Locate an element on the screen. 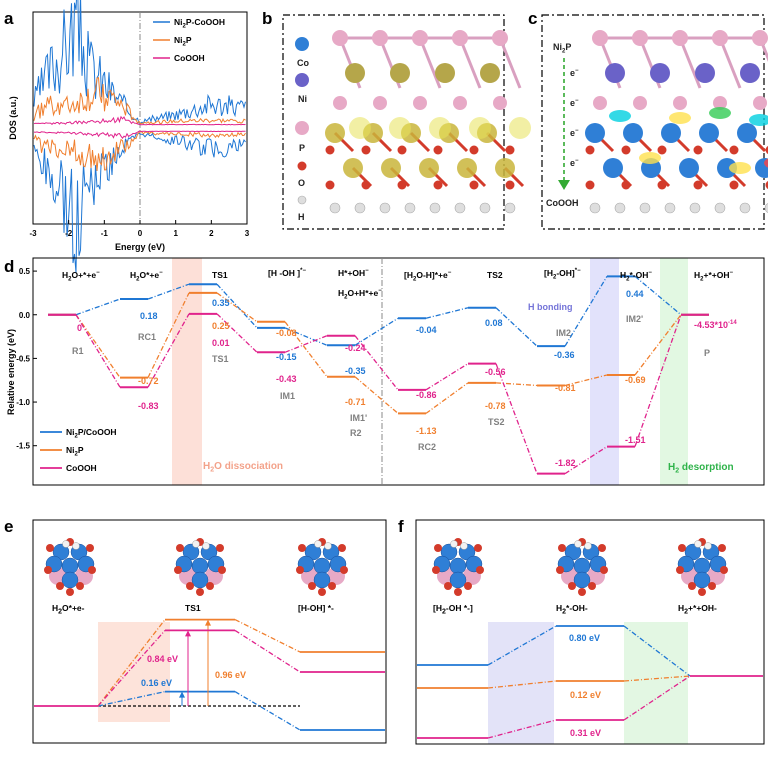 This screenshot has width=768, height=762. legend-cooh: CoOOH is located at coordinates (189, 58).